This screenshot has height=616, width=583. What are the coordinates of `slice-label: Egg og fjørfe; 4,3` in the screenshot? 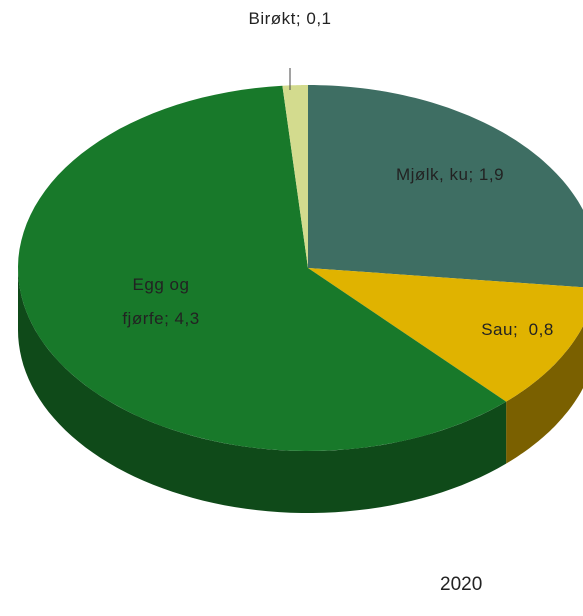 It's located at (161, 302).